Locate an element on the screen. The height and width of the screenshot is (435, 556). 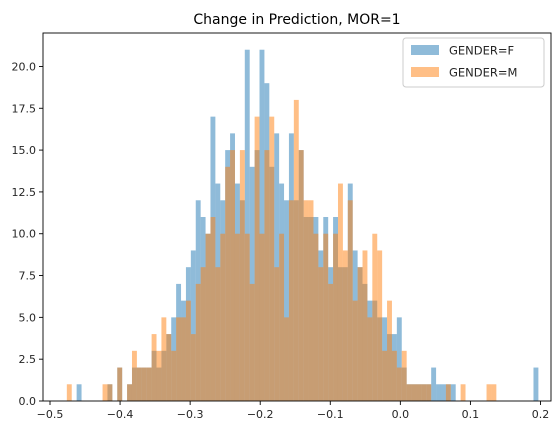
x-tick-label: −0.1 is located at coordinates (330, 414).